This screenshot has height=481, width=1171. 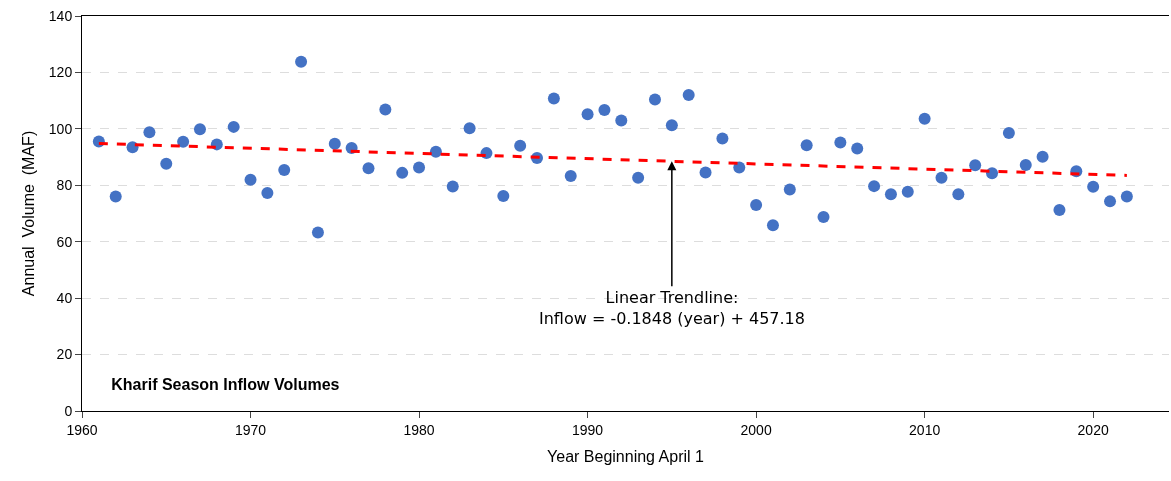 I want to click on x-tick-label: 1990, so click(x=588, y=429).